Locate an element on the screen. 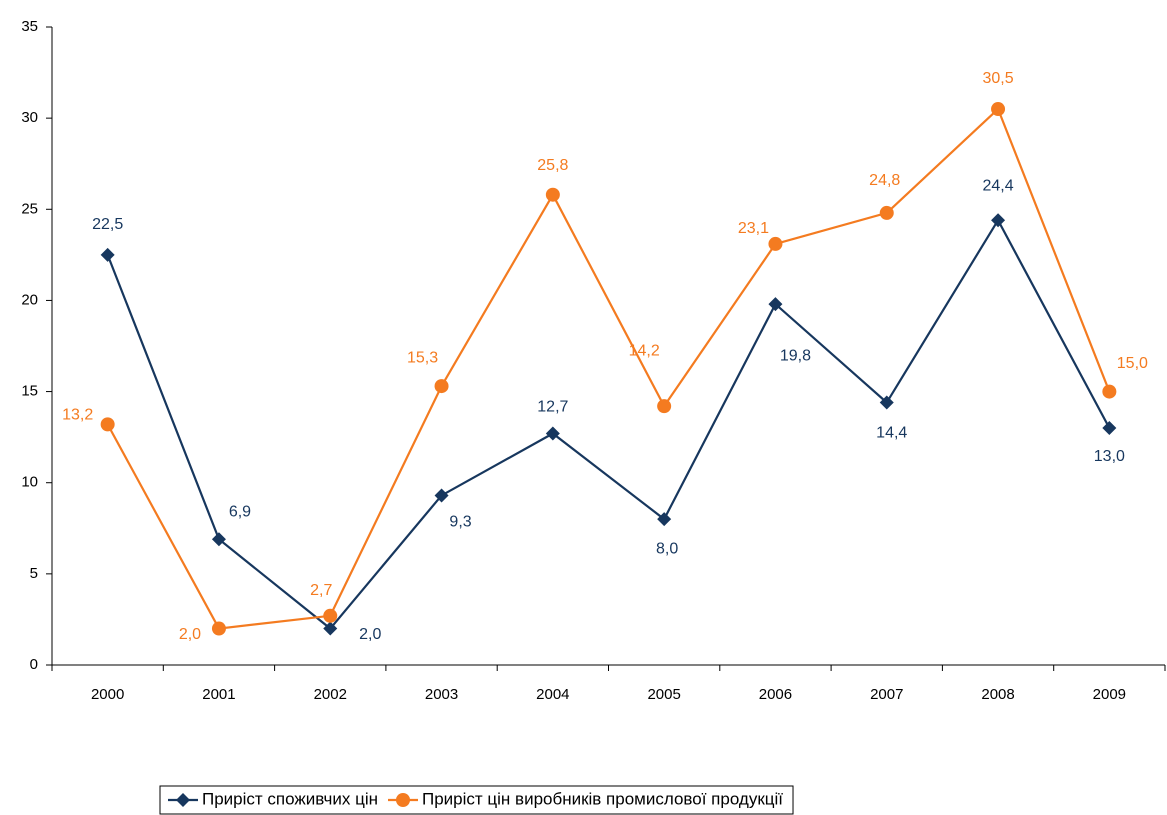  legend-label: Приріст споживчих цін is located at coordinates (290, 798).